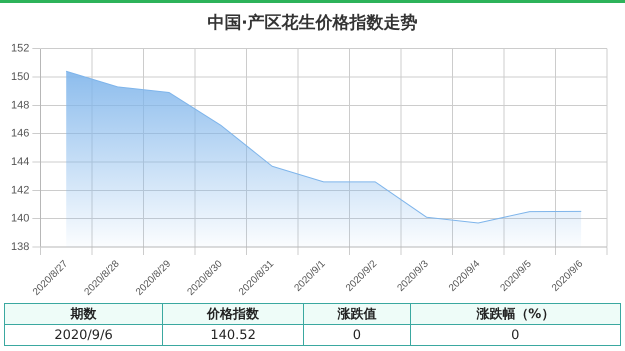  Describe the element at coordinates (515, 314) in the screenshot. I see `text: 涨跌幅（%）` at that location.